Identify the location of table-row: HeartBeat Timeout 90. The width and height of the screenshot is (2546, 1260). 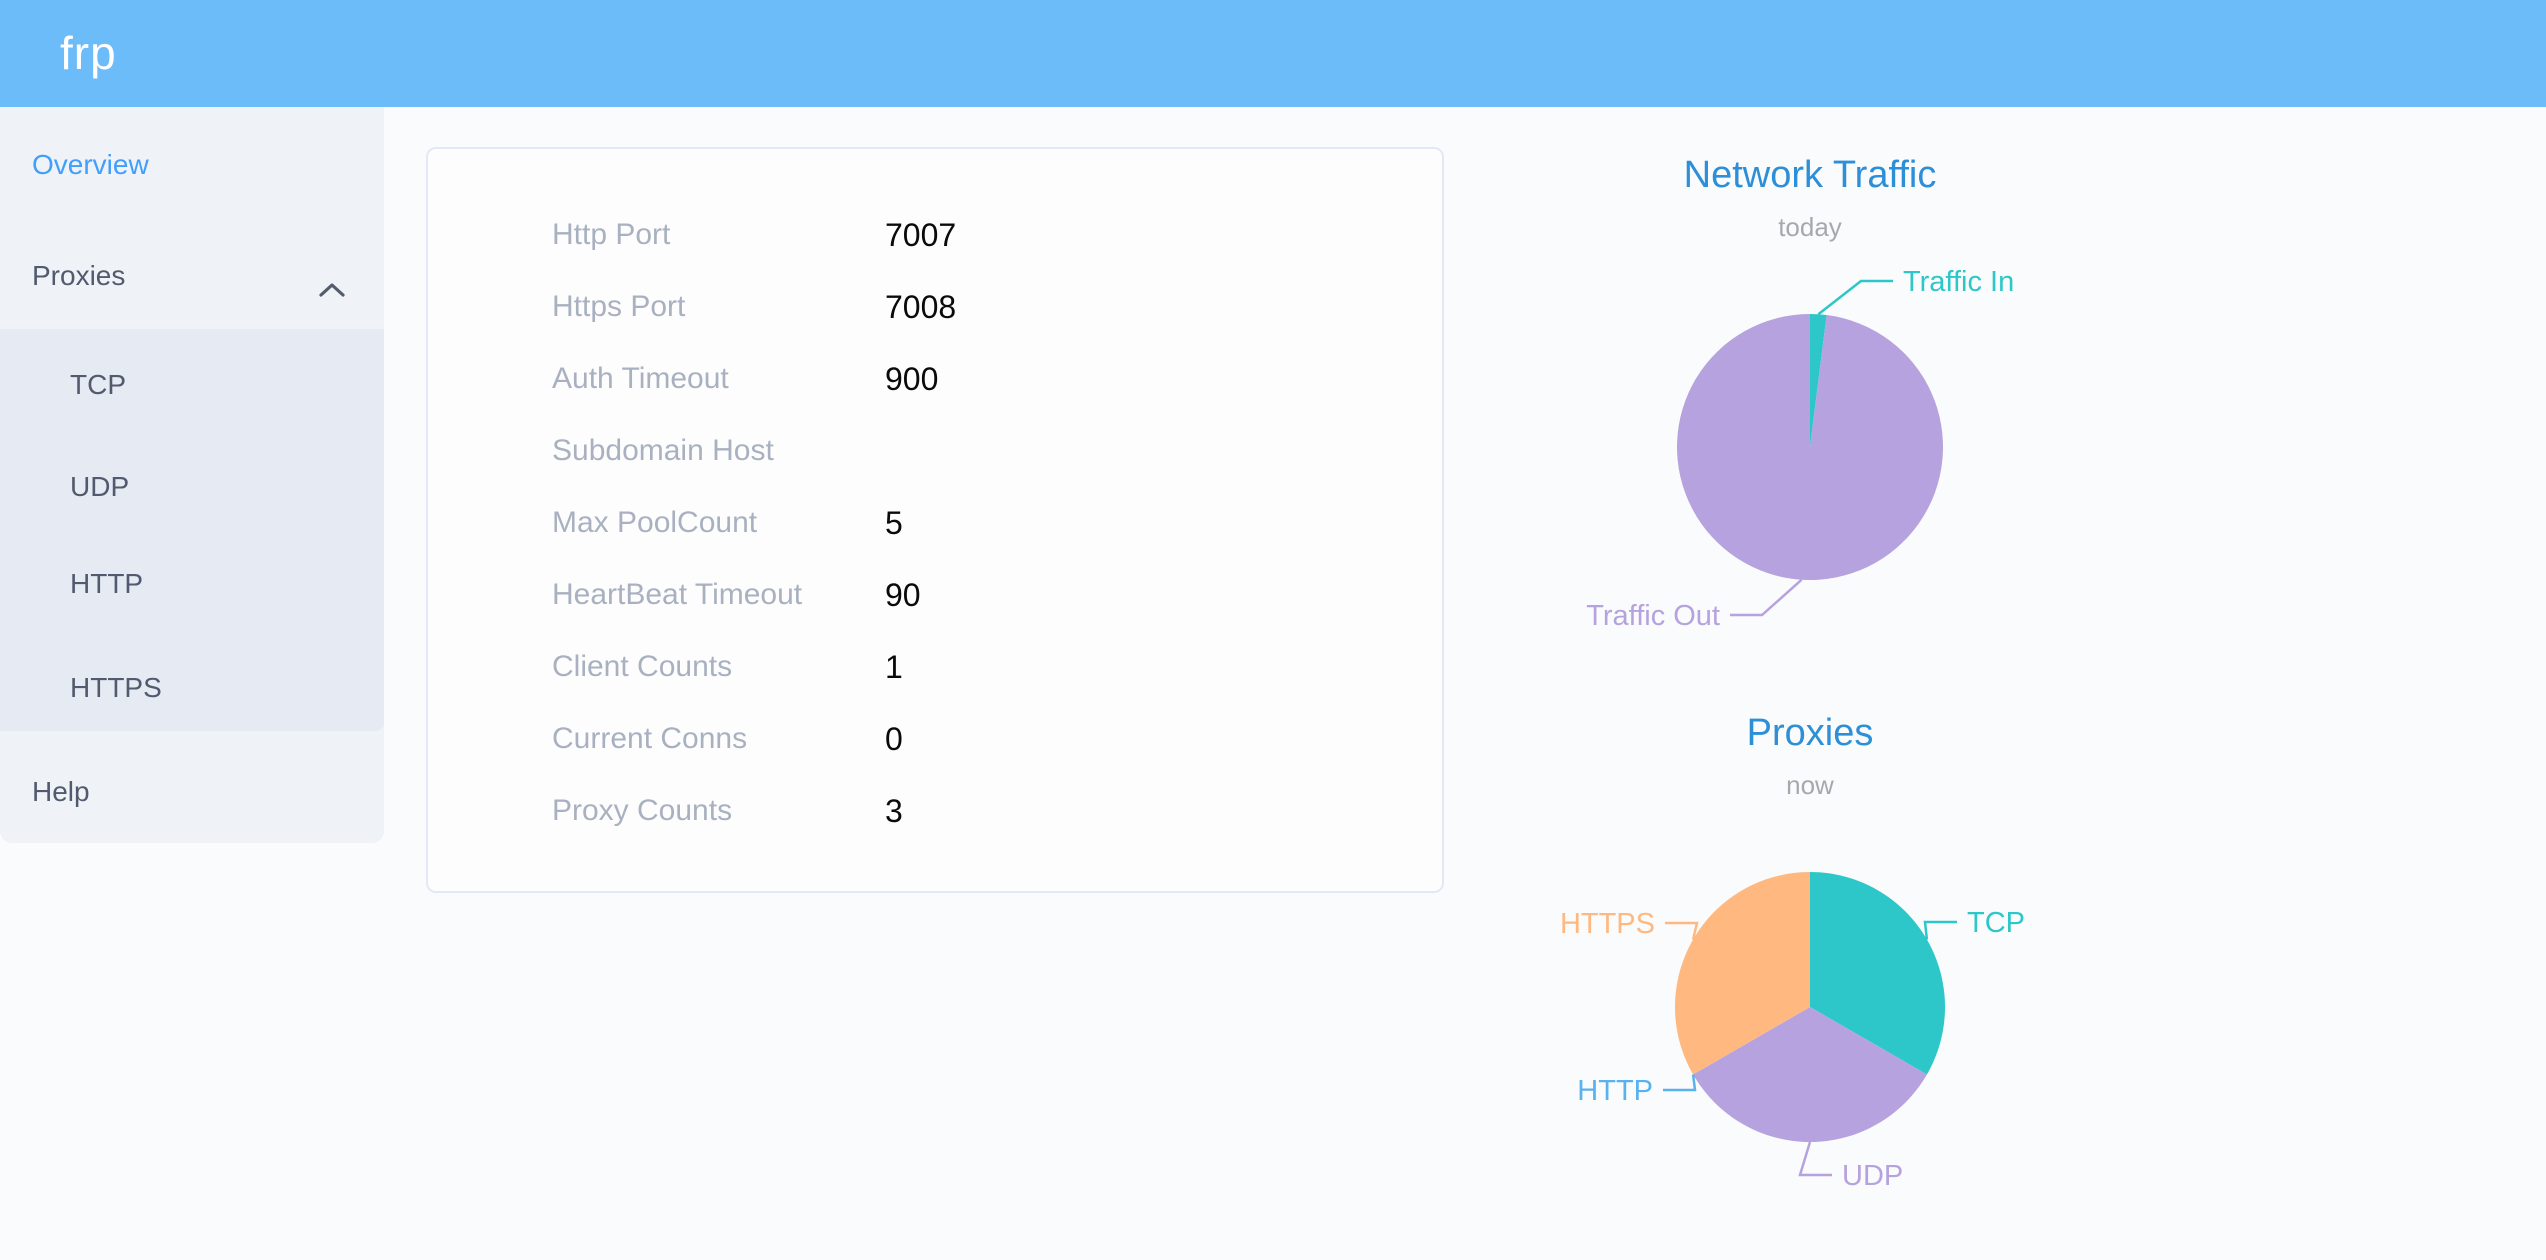
(935, 595).